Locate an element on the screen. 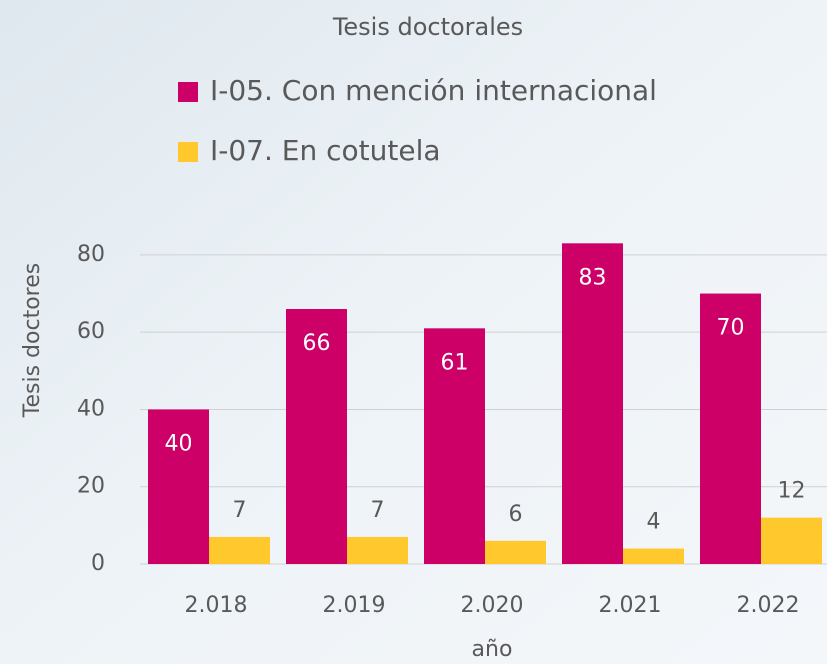 This screenshot has height=664, width=827. x-tick-label: 2.020 is located at coordinates (492, 605).